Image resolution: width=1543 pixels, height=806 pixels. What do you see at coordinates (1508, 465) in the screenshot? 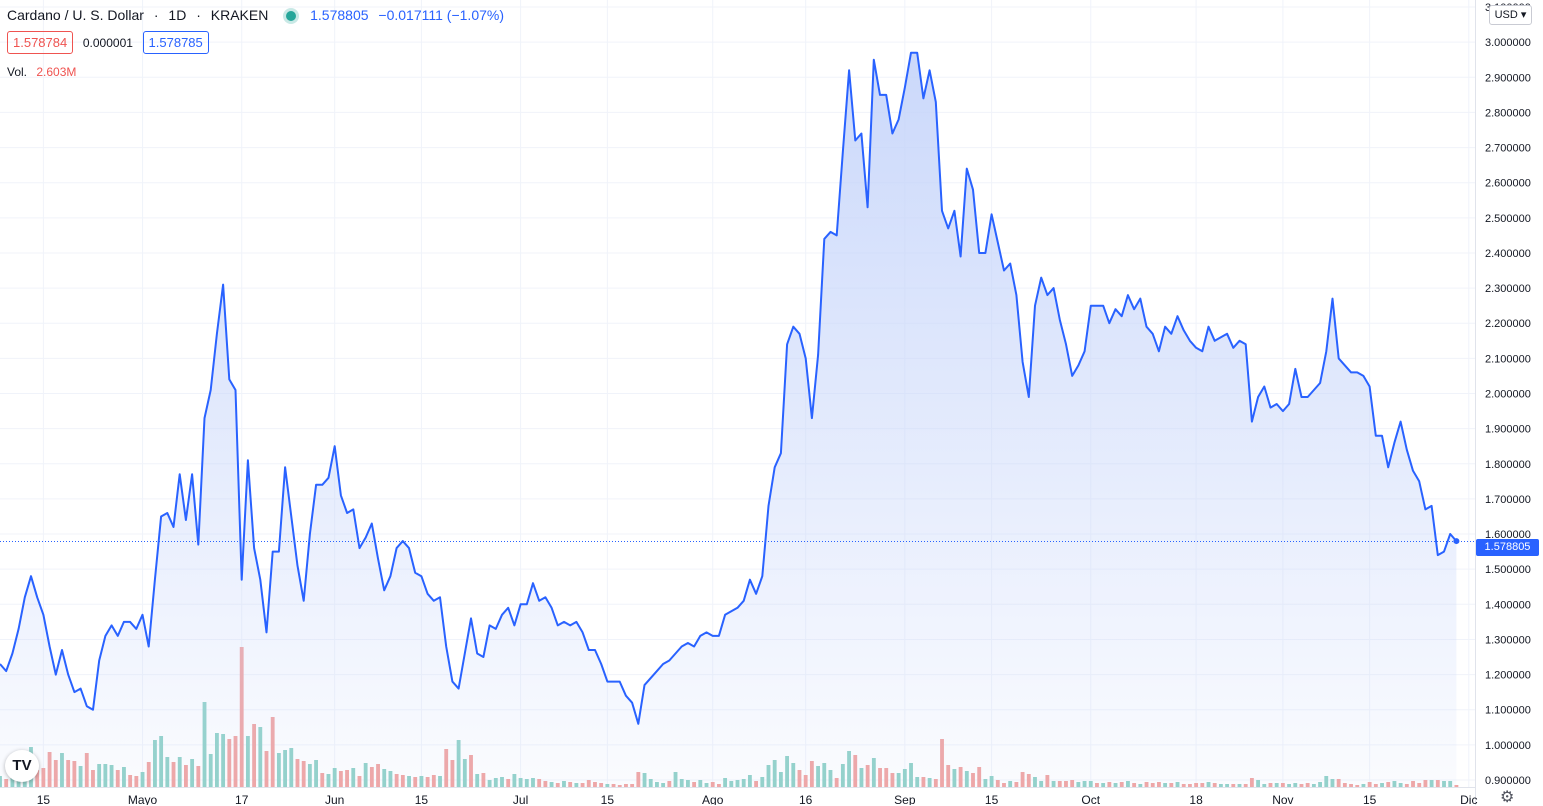
I see `y-tick-label: 1.800000` at bounding box center [1508, 465].